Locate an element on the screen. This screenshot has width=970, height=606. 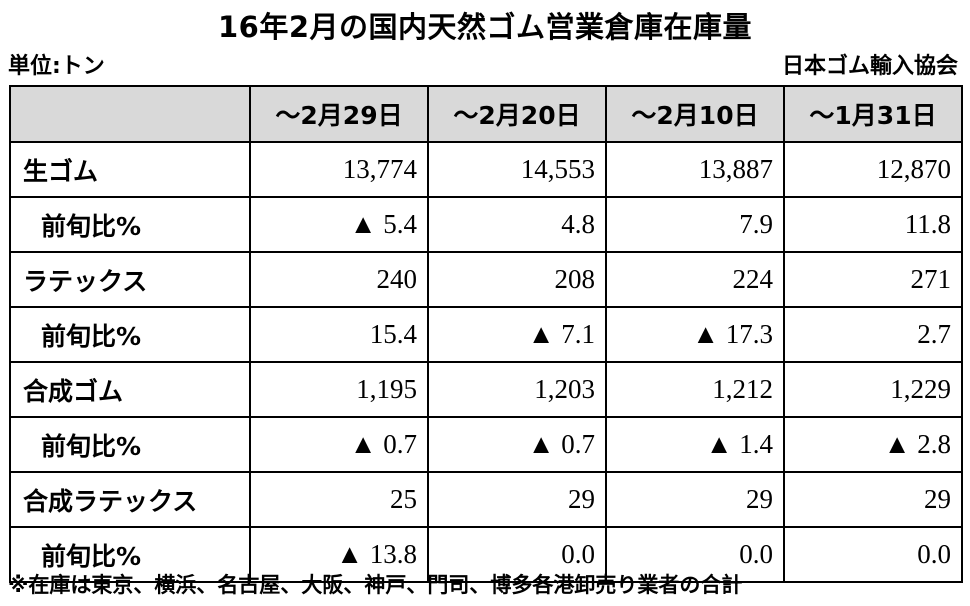
column-header: ～1月31日 is located at coordinates (873, 114).